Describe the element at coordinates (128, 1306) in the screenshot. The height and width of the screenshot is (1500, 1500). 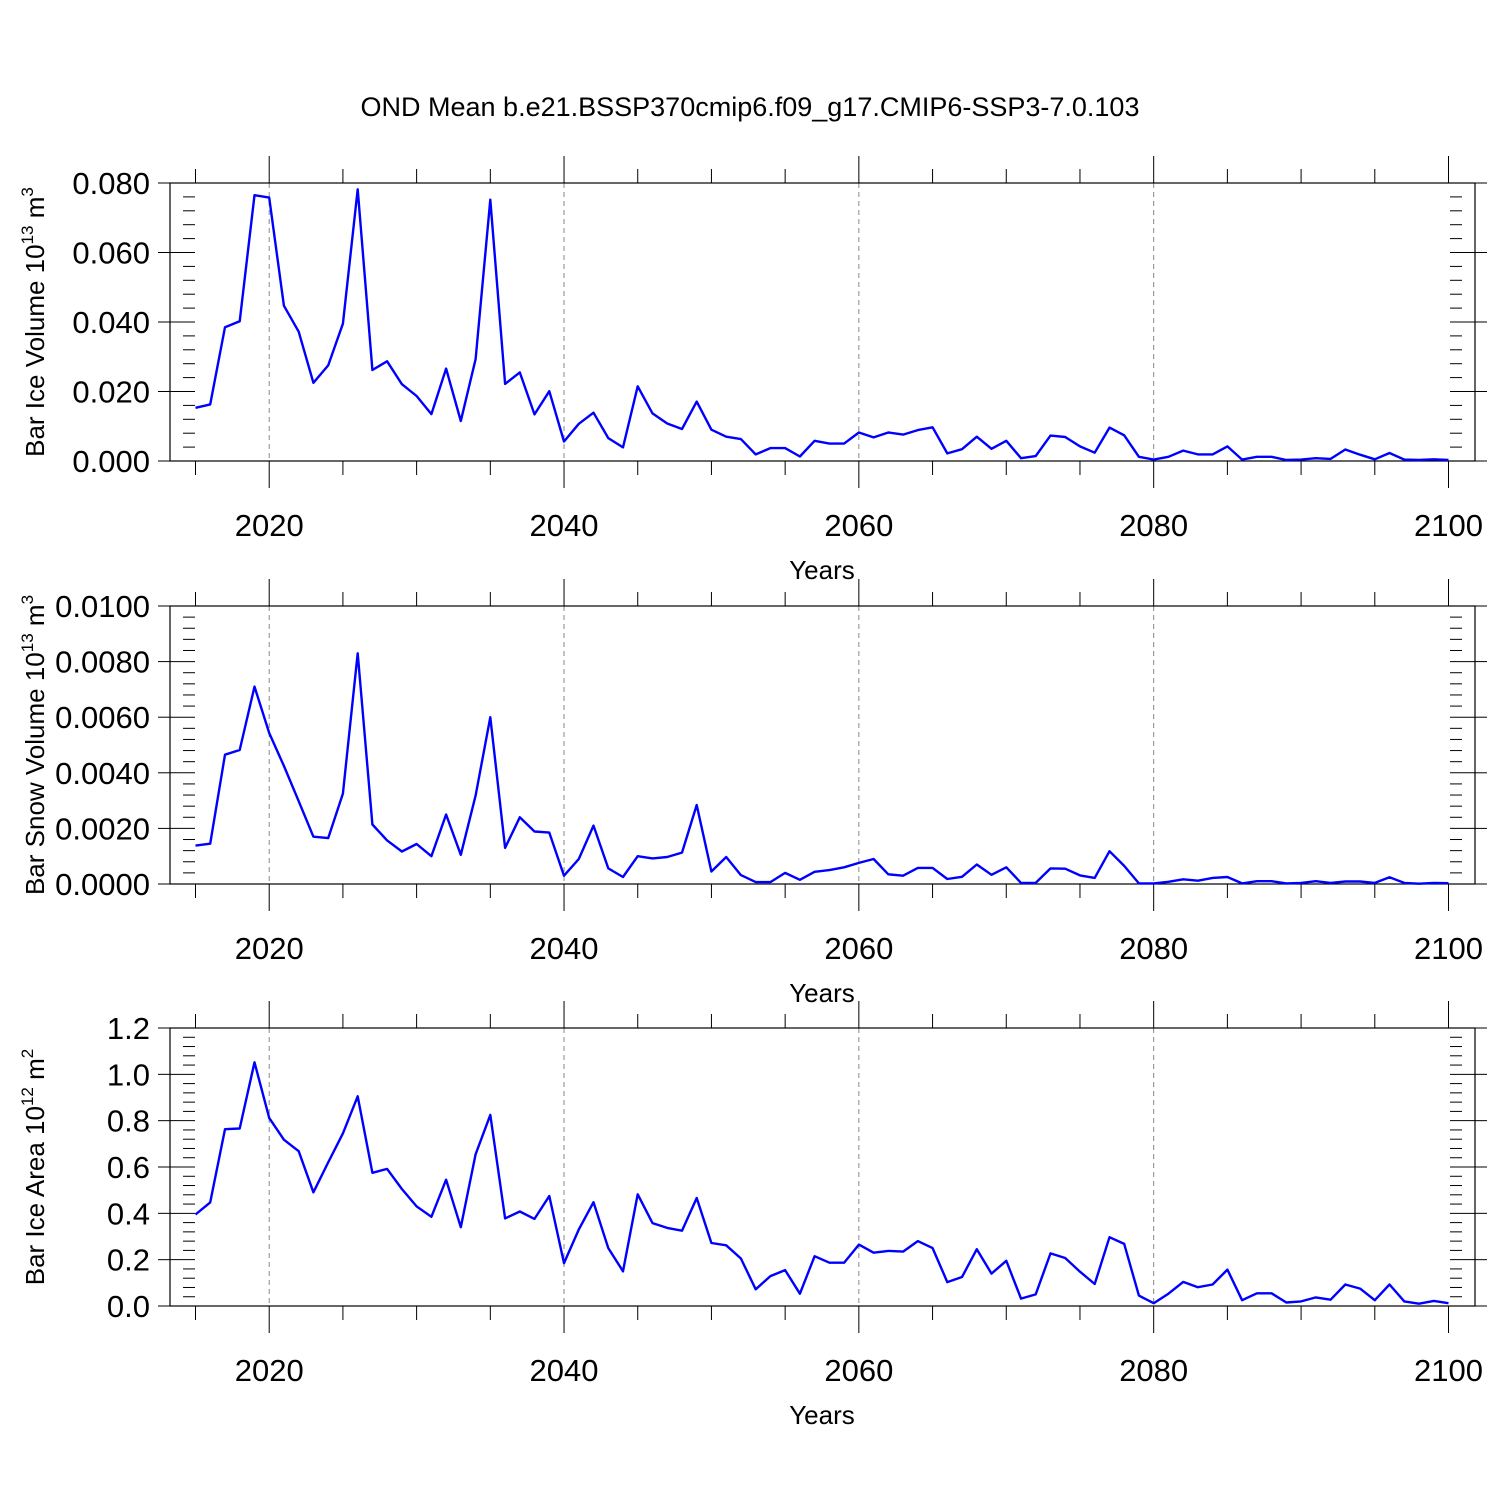
I see `y-tick-label: 0.0` at that location.